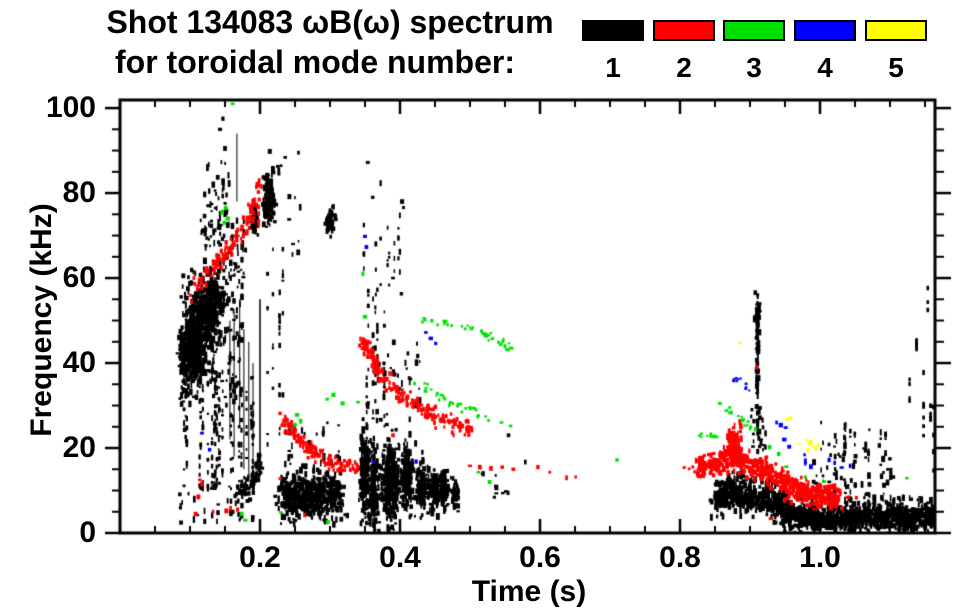 Image resolution: width=963 pixels, height=615 pixels. Describe the element at coordinates (330, 22) in the screenshot. I see `plot-title-line1: Shot 134083 ωB(ω) spectrum` at that location.